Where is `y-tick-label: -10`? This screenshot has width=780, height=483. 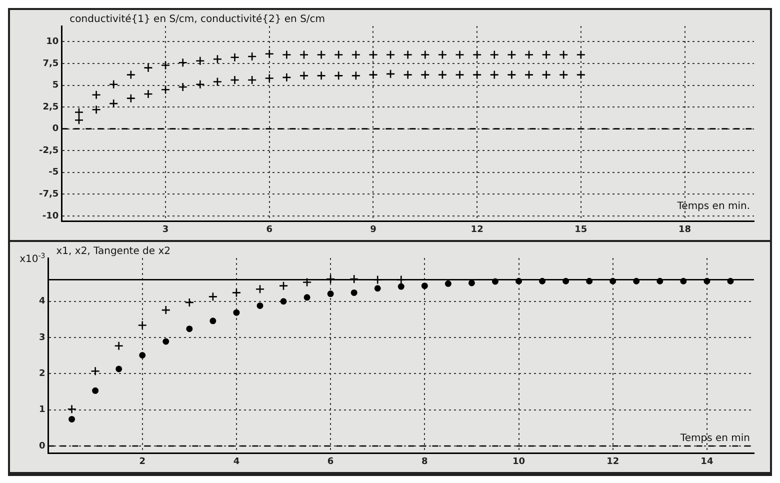
y-tick-label: -10 is located at coordinates (50, 216).